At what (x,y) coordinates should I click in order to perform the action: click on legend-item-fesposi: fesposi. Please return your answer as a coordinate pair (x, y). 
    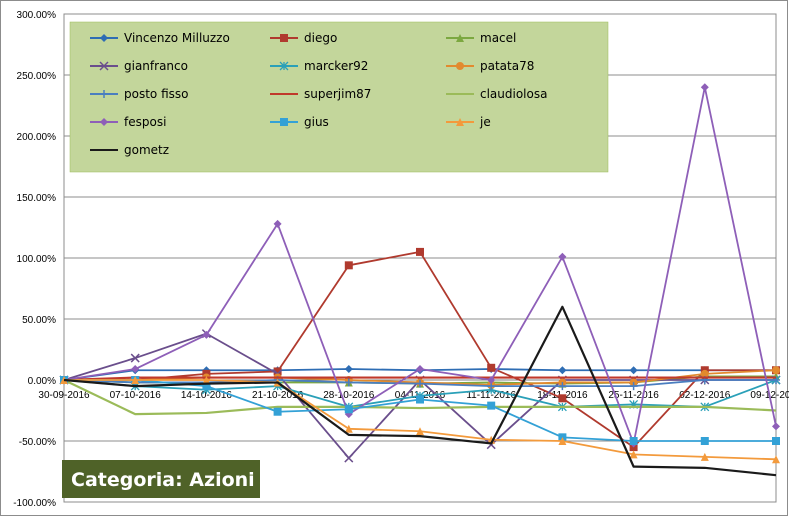
    Looking at the image, I should click on (128, 122).